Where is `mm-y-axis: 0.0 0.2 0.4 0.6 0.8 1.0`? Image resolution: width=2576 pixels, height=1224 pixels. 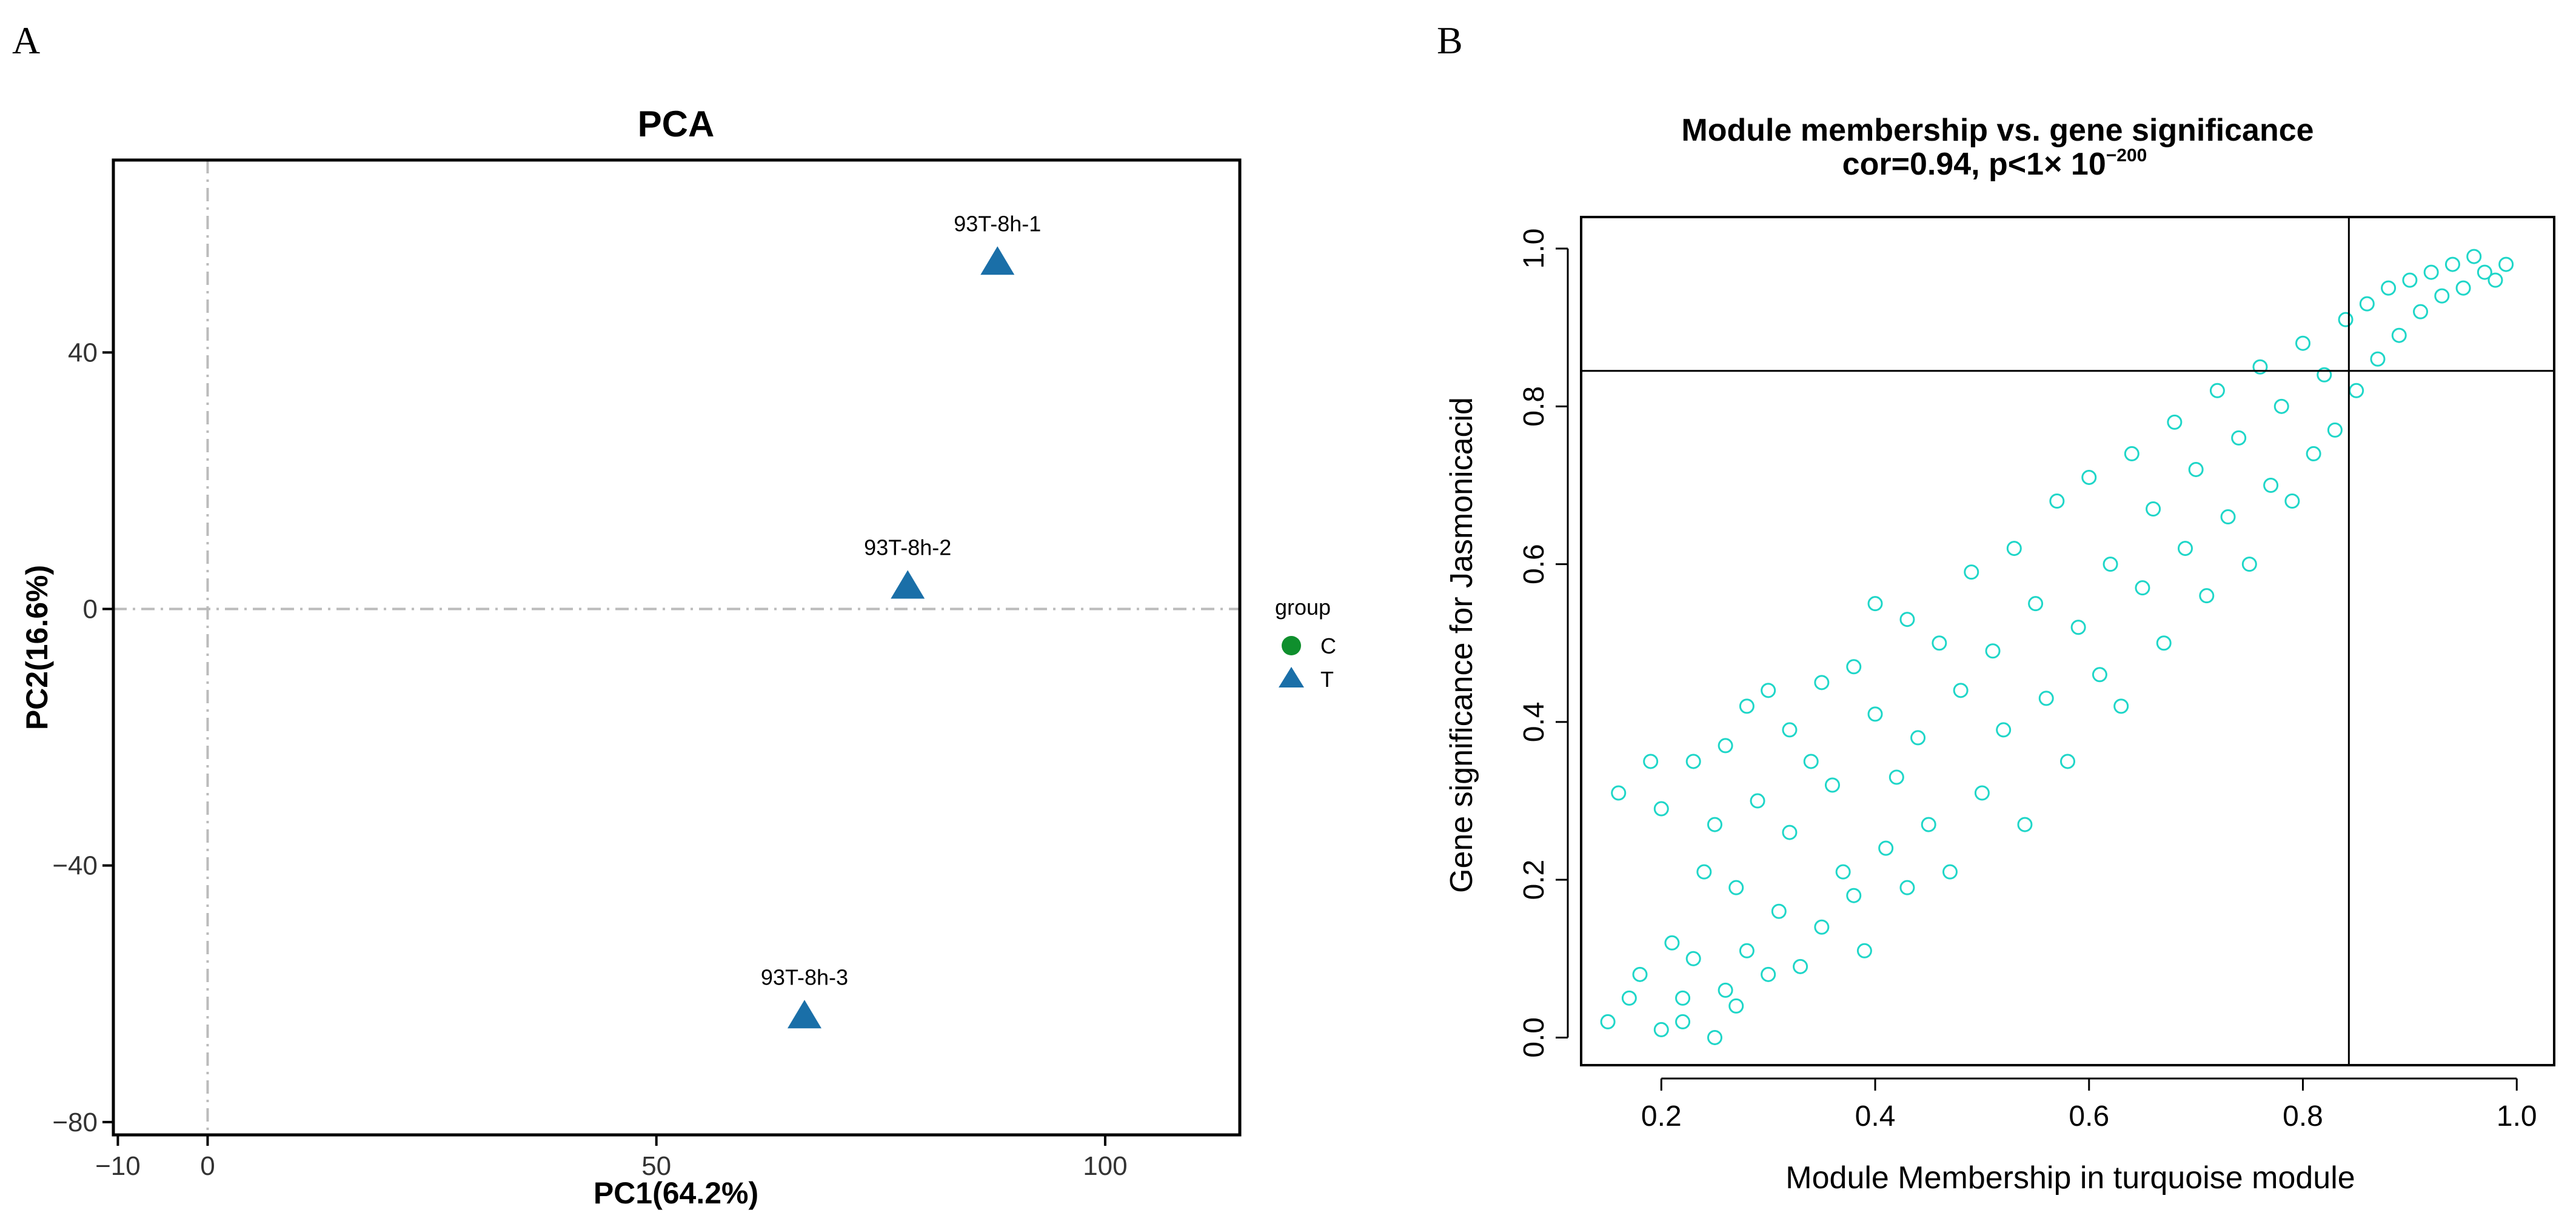
mm-y-axis: 0.0 0.2 0.4 0.6 0.8 1.0 is located at coordinates (1543, 643).